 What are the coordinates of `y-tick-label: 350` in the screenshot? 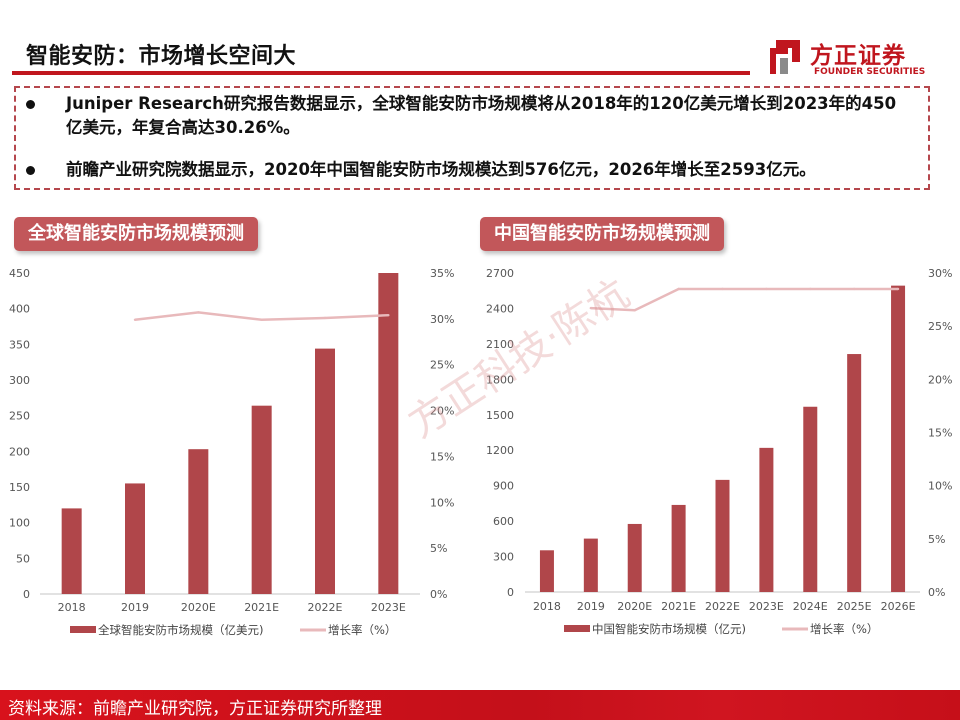 It's located at (19, 344).